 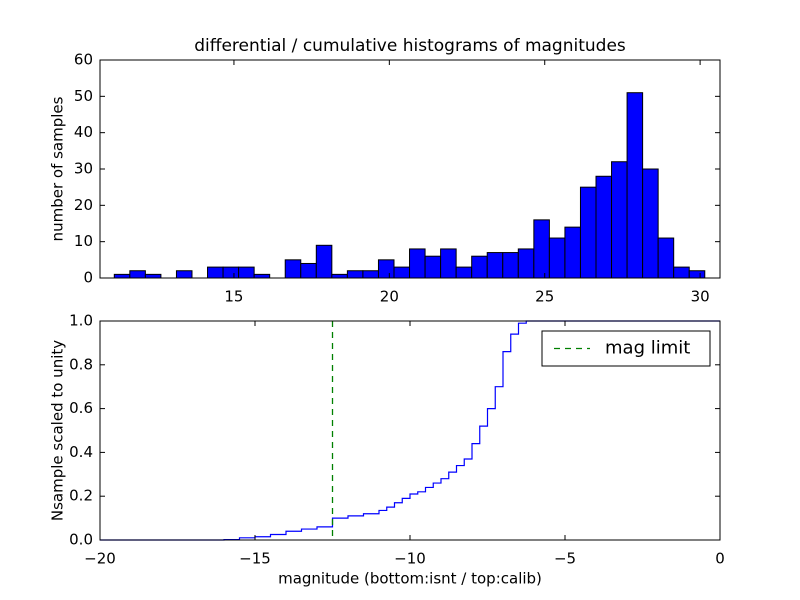 I want to click on x-tick-label: 30, so click(x=700, y=297).